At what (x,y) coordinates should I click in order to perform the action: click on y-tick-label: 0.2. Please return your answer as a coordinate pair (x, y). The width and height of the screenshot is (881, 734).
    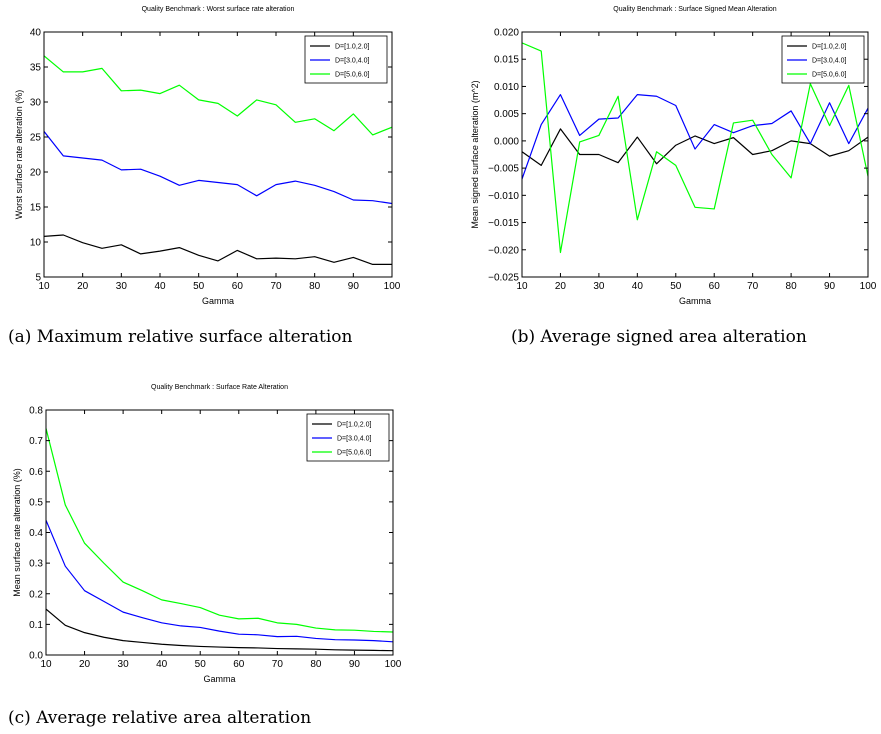
    Looking at the image, I should click on (36, 594).